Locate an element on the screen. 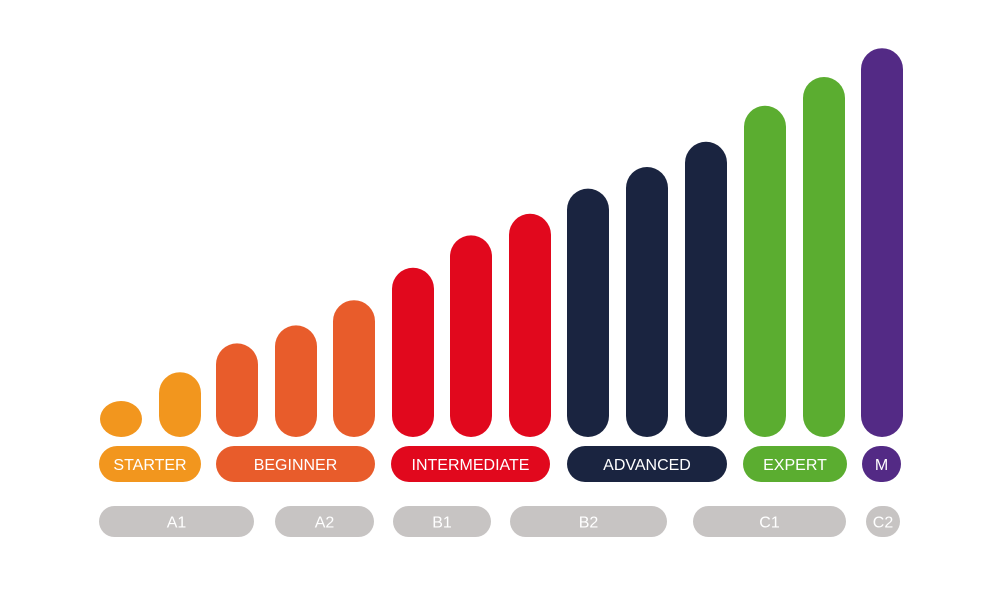  level-pill-intermediate-shape is located at coordinates (470, 464).